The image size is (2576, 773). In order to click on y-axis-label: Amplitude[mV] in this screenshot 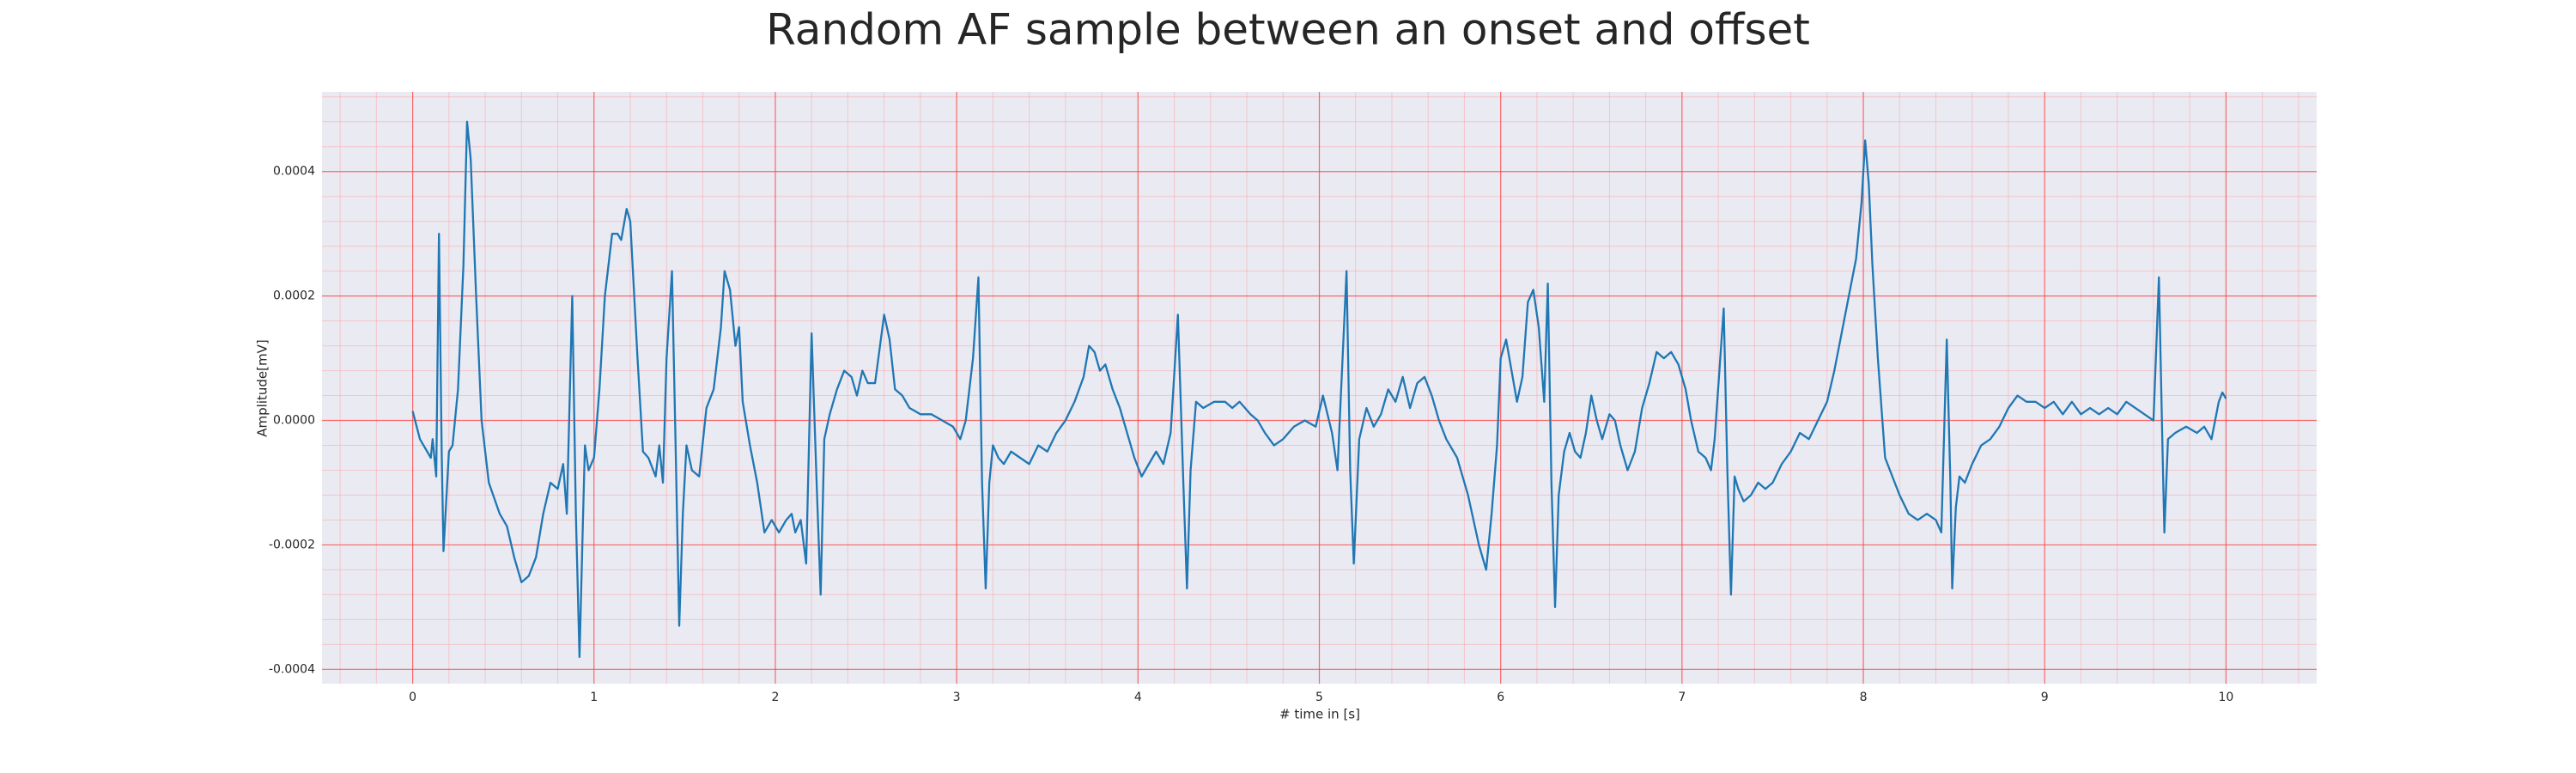, I will do `click(262, 387)`.